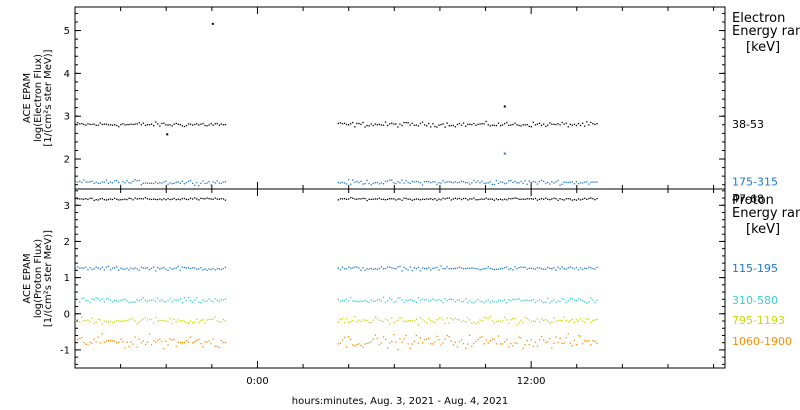 This screenshot has width=800, height=410. Describe the element at coordinates (212, 23) in the screenshot. I see `outlier-point` at that location.